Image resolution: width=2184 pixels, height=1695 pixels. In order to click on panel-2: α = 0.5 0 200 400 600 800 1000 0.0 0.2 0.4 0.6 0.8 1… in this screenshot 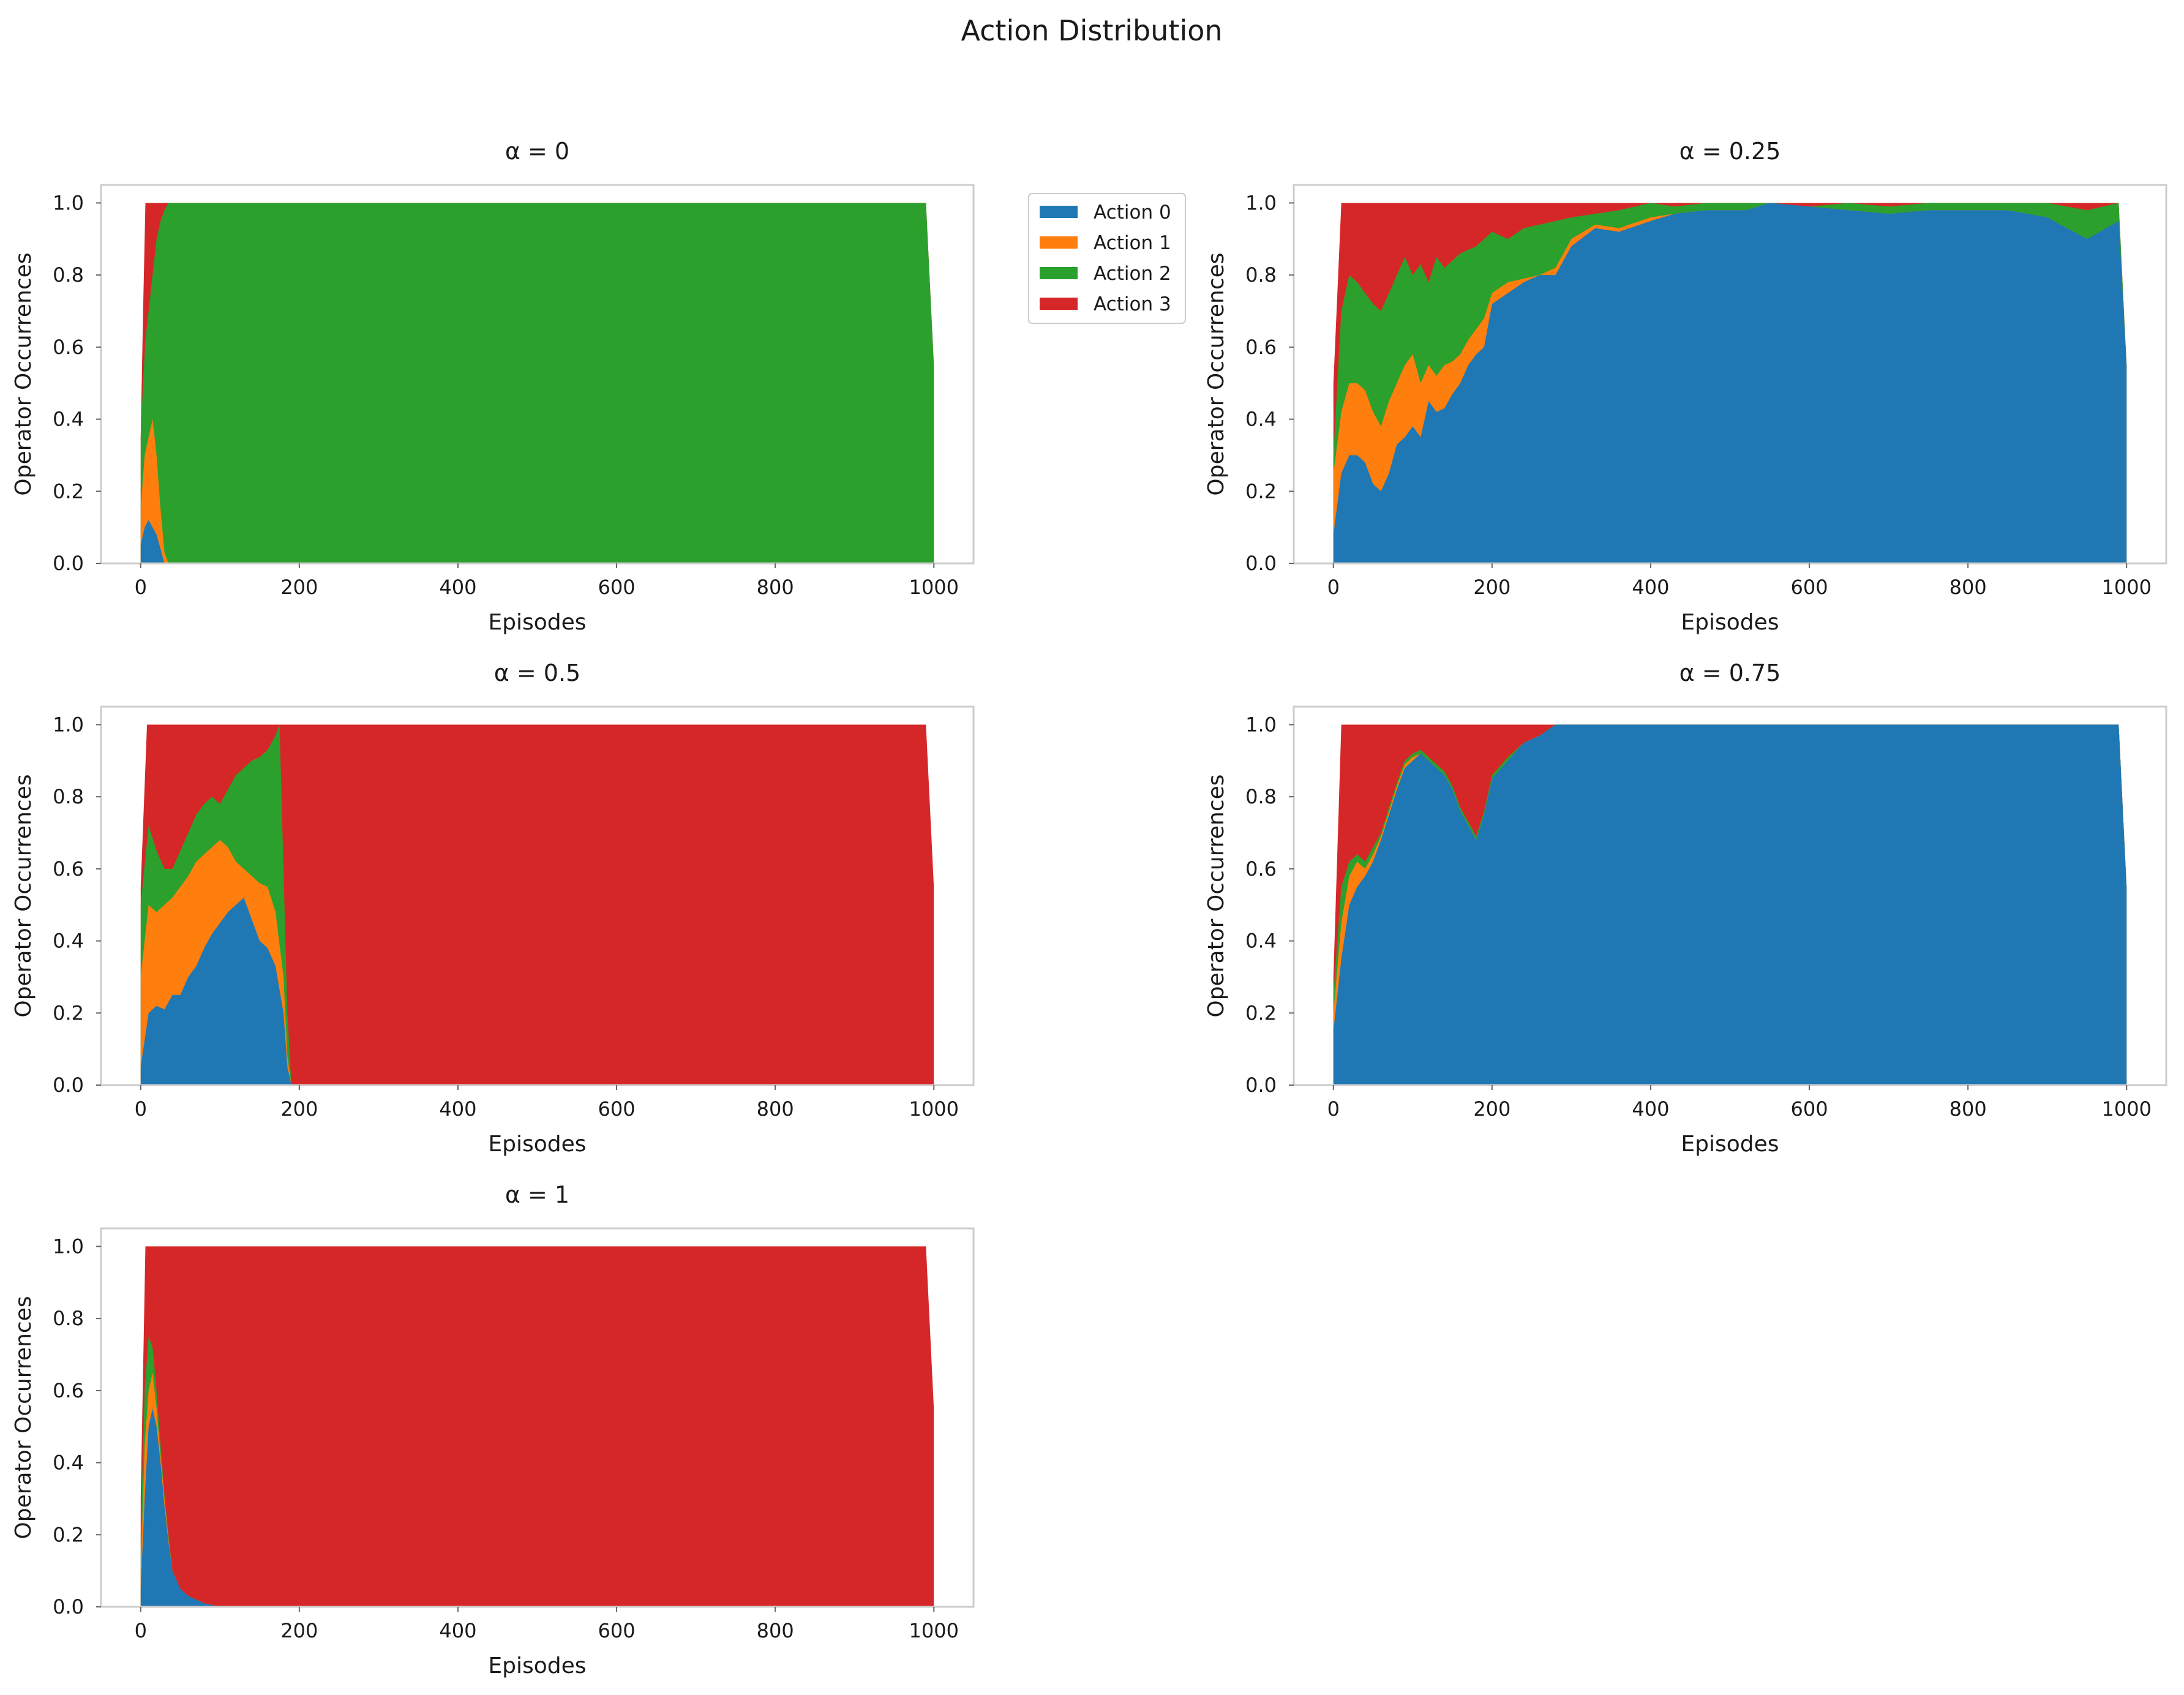, I will do `click(493, 908)`.